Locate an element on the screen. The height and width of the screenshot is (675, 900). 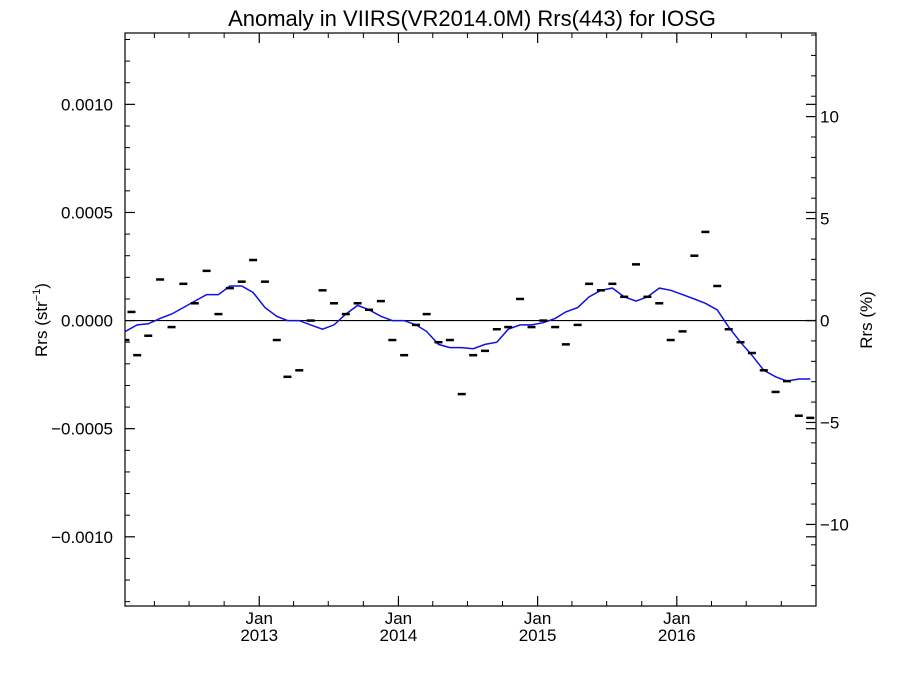
y-axis-label-superscript: −1 is located at coordinates (37, 295).